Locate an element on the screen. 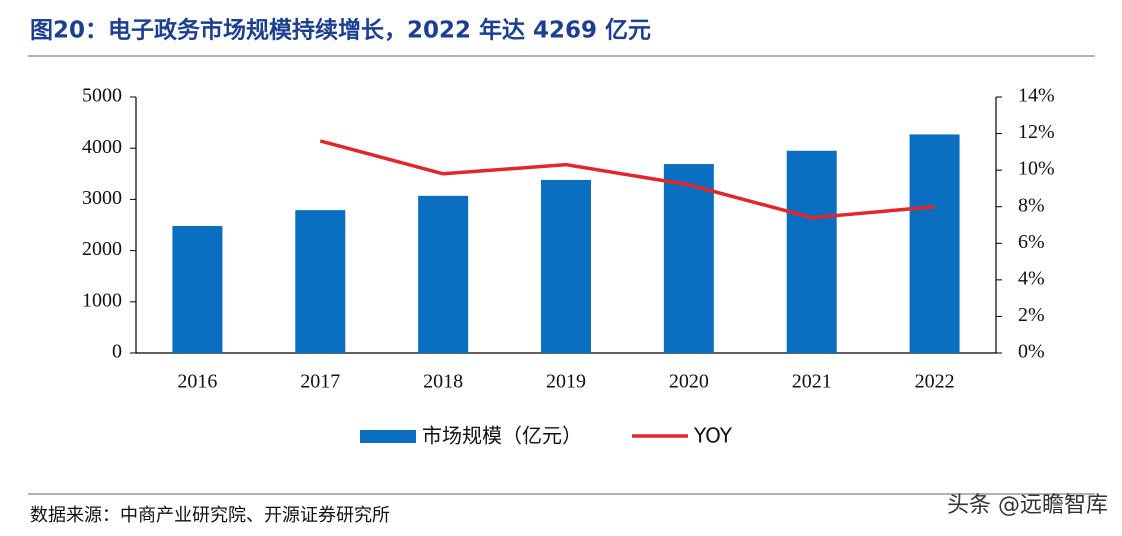 The height and width of the screenshot is (536, 1122). legend-swatch is located at coordinates (388, 436).